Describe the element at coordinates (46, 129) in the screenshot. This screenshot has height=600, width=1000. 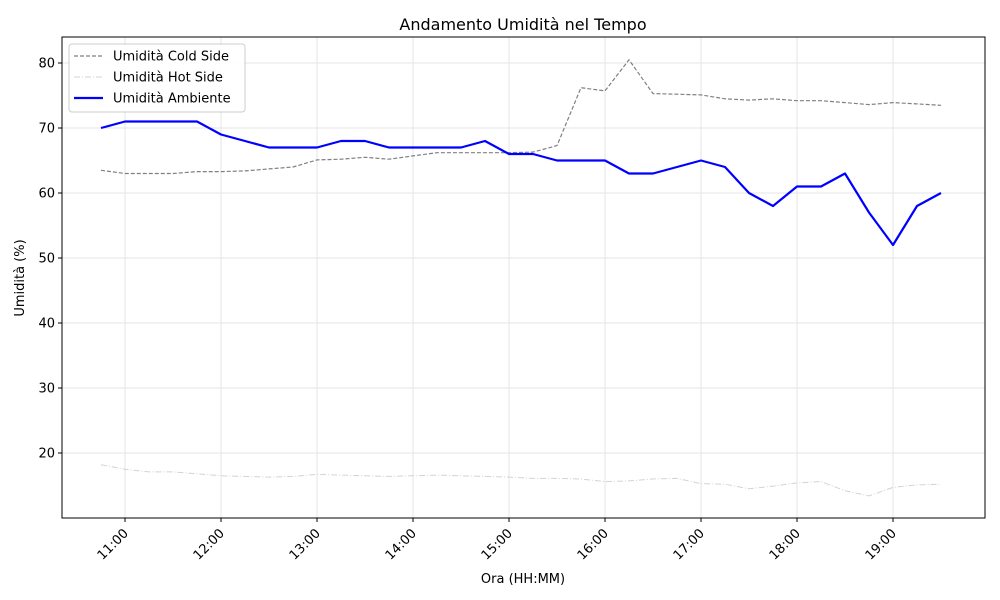
I see `y-tick-label: 70` at that location.